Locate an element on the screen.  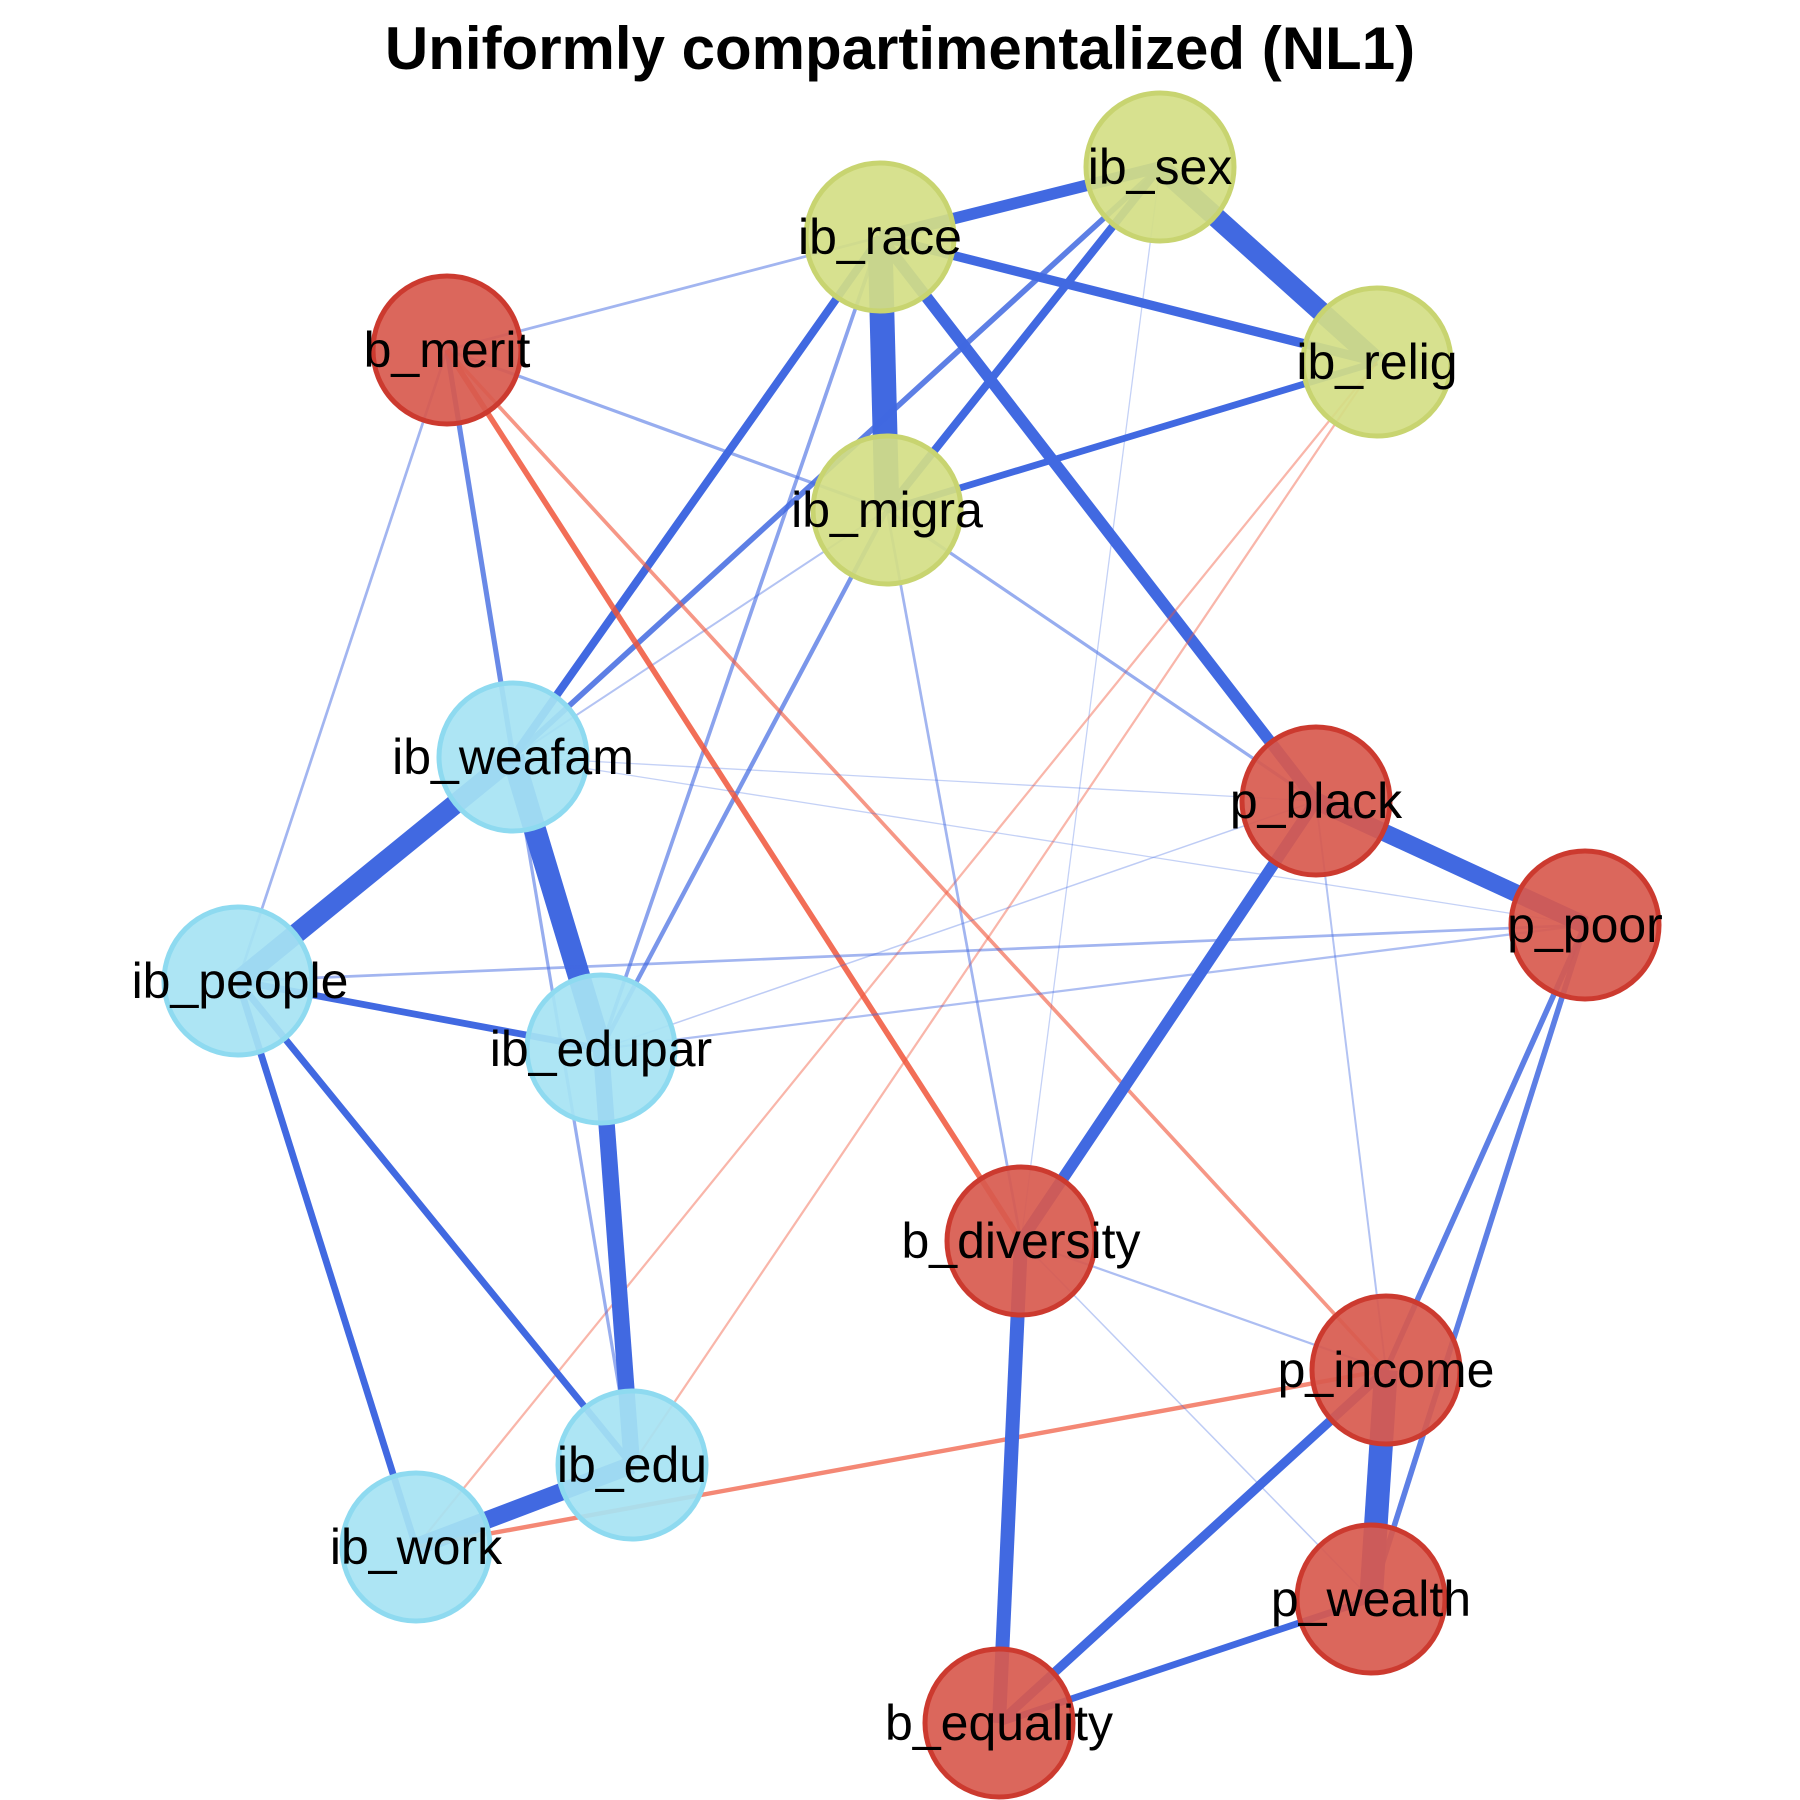
node-p_poor: p_poor is located at coordinates (1585, 925).